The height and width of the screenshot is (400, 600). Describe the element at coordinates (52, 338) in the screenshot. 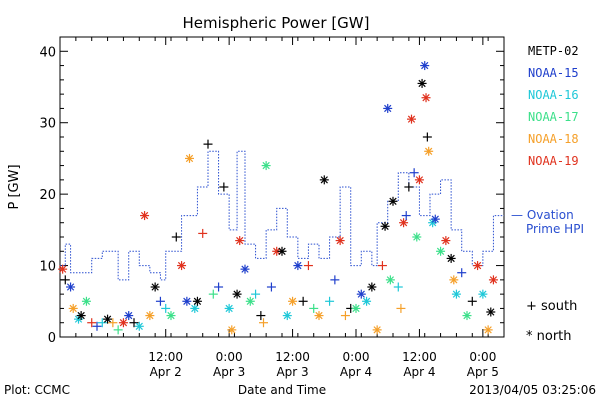

I see `y-tick-label: 0` at that location.